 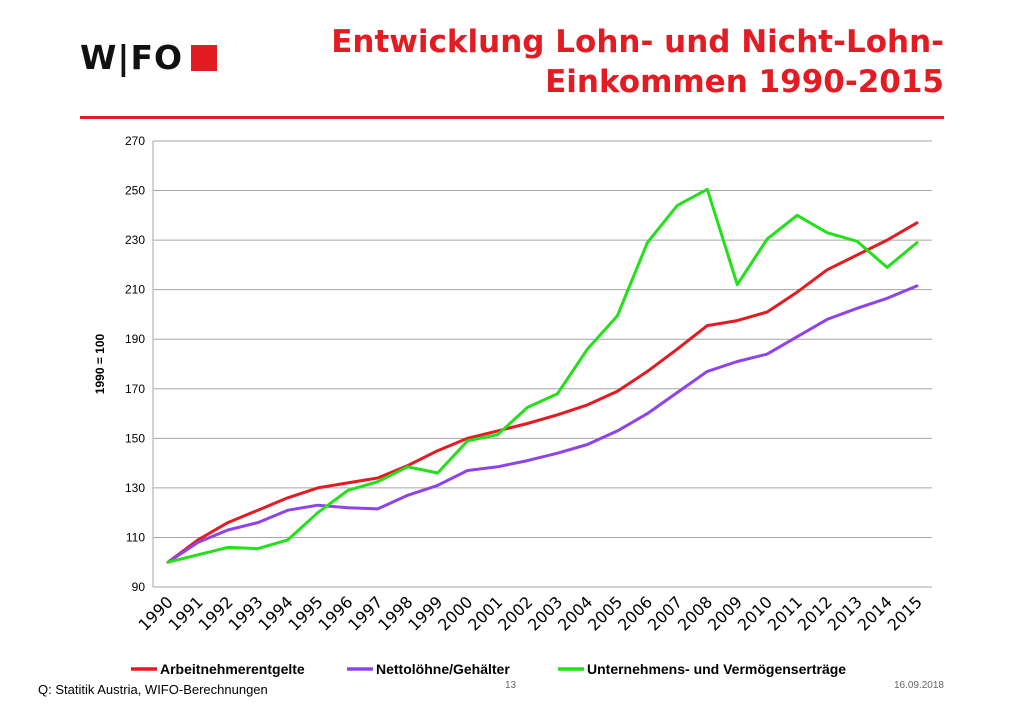 I want to click on page-title-line-2: Einkommen 1990-2015, so click(x=744, y=82).